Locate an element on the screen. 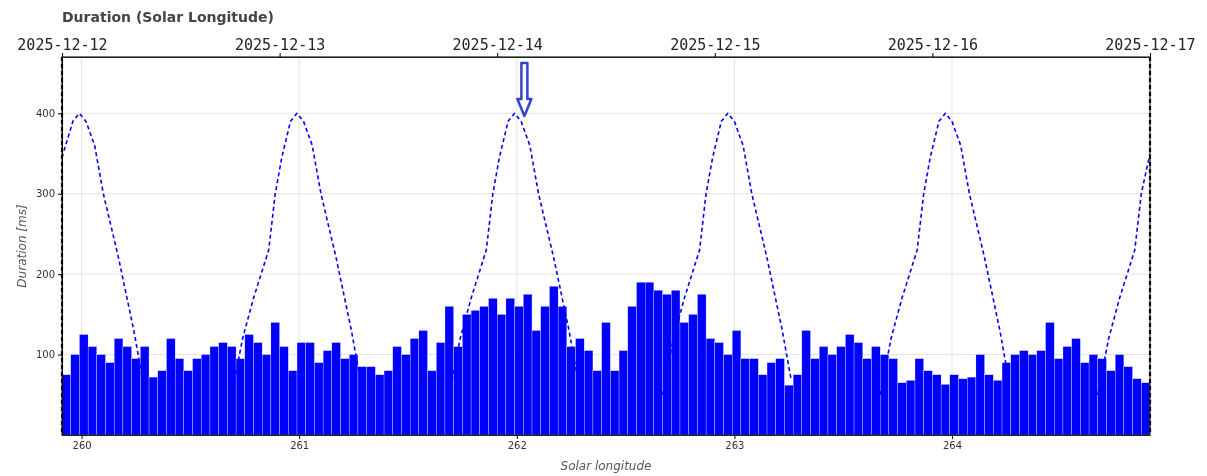 The image size is (1207, 476). x-axis-title: Solar longitude is located at coordinates (606, 466).